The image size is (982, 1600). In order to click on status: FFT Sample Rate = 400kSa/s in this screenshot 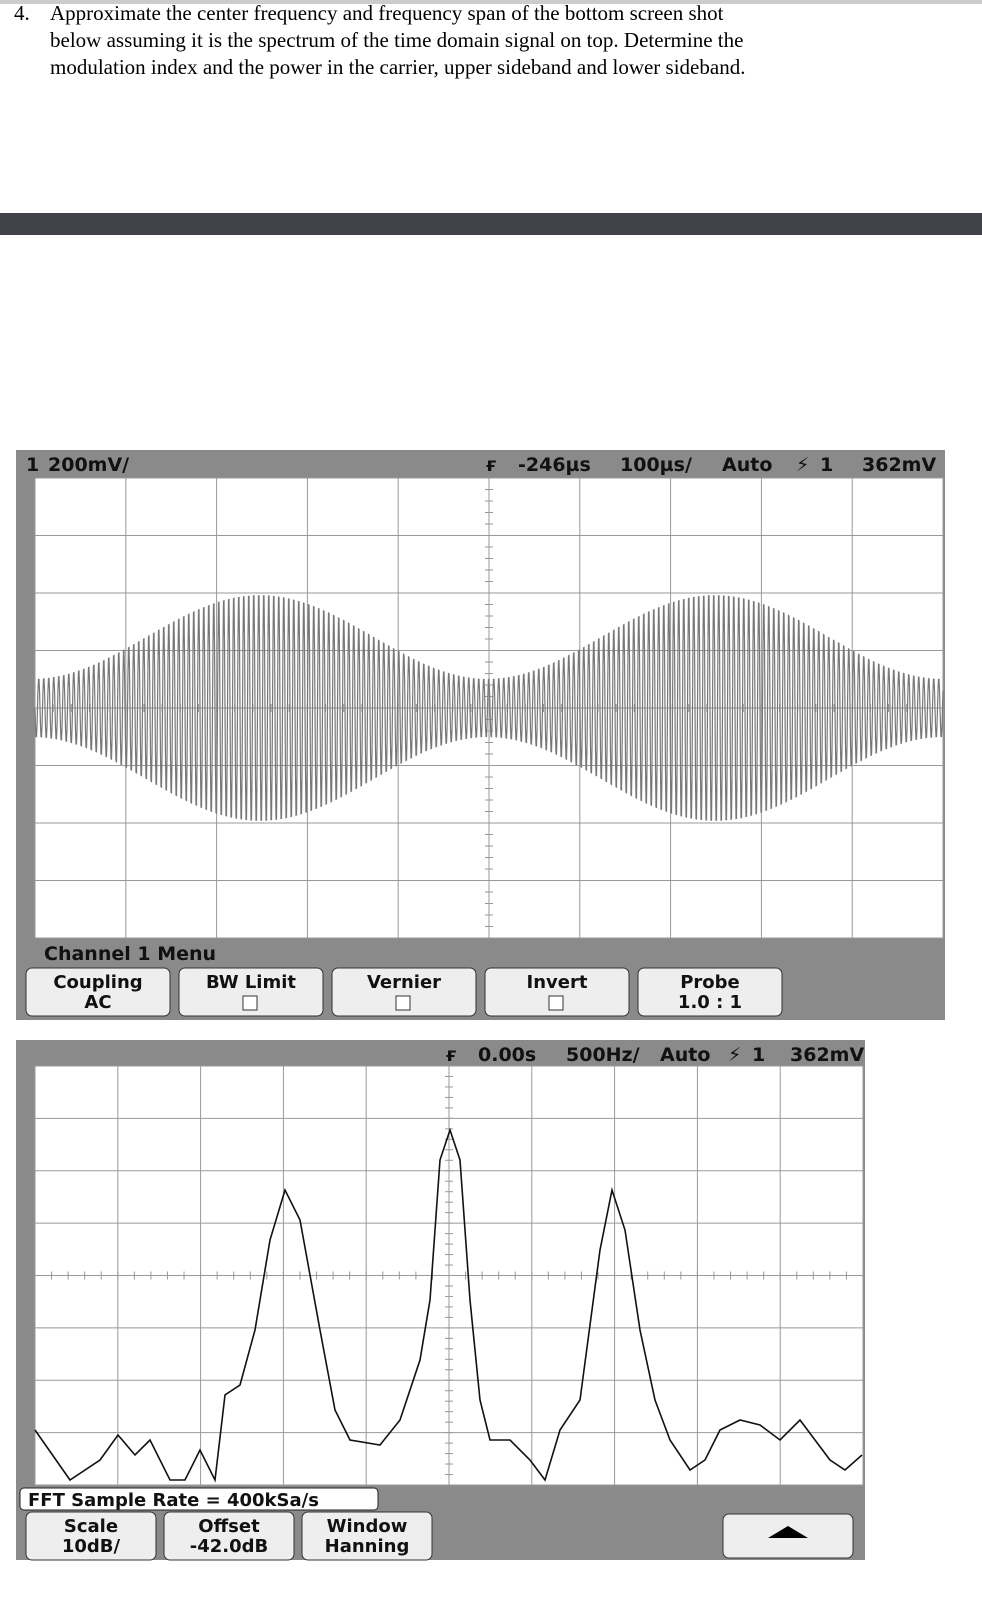, I will do `click(173, 1500)`.